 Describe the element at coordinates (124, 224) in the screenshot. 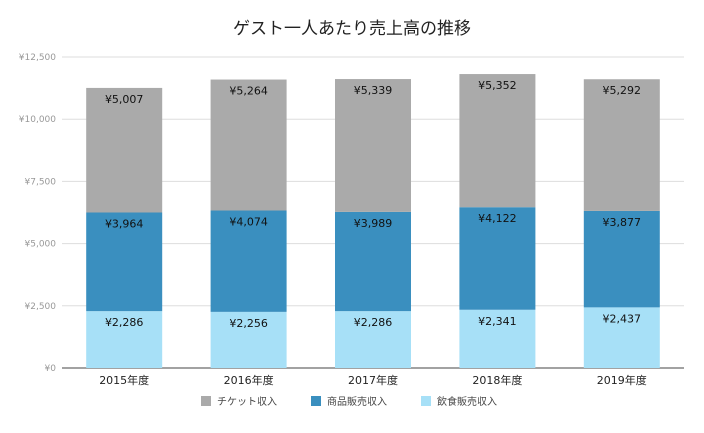

I see `data-label: ¥3,964` at that location.